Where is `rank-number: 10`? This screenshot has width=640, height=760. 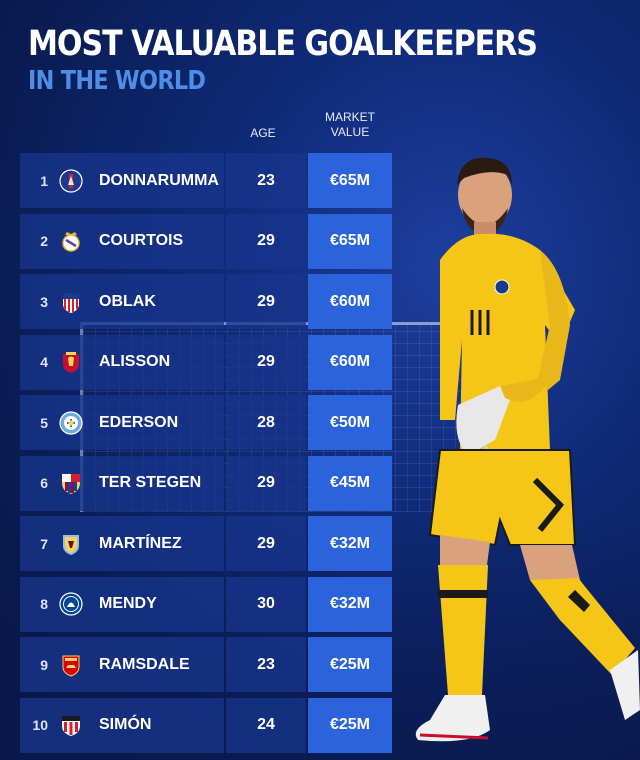 rank-number: 10 is located at coordinates (40, 725).